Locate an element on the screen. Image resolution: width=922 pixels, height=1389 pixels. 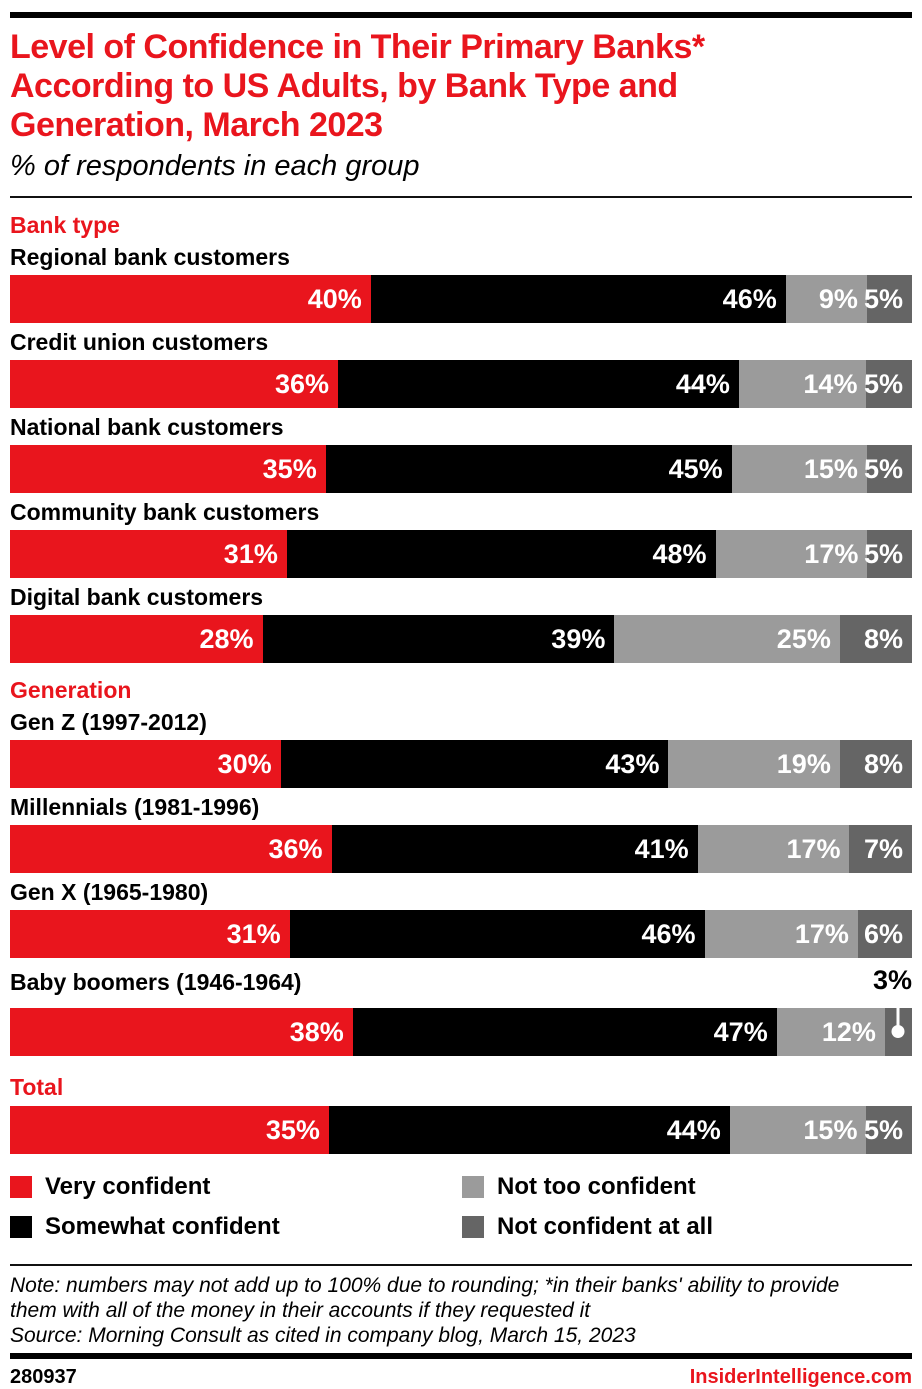
footer-bar: 280937 InsiderIntelligence.com is located at coordinates (461, 1377).